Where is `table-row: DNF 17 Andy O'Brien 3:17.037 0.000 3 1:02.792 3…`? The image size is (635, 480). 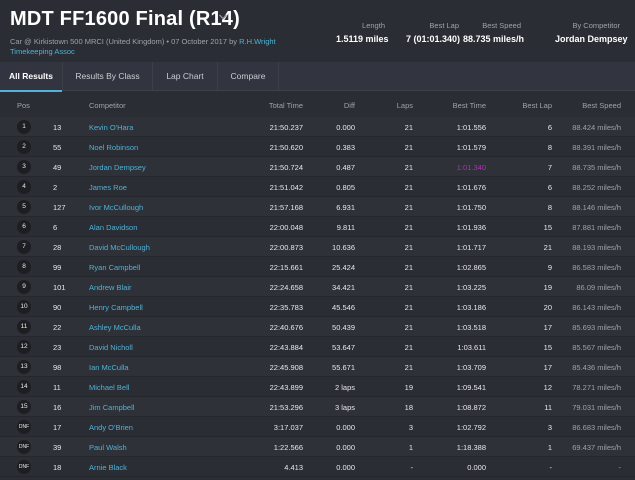
table-row: DNF 17 Andy O'Brien 3:17.037 0.000 3 1:02.792 3… is located at coordinates (317, 427).